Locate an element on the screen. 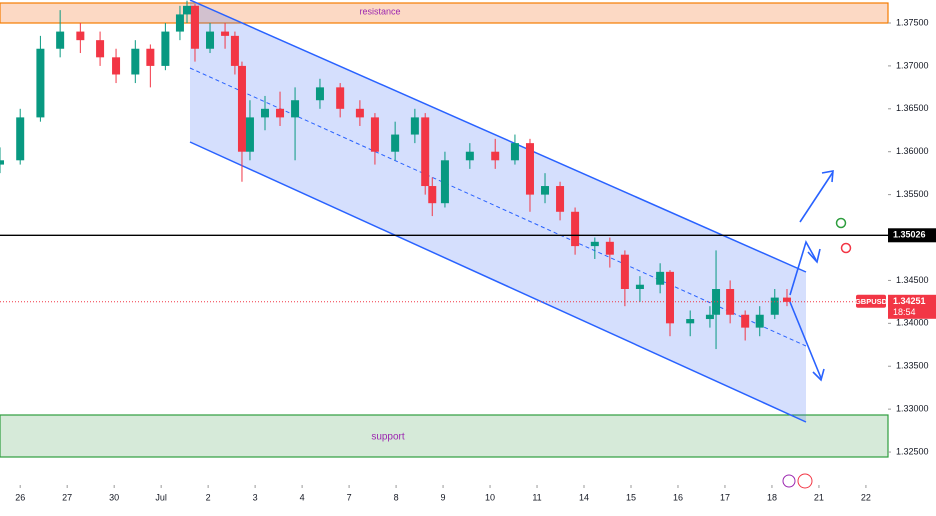  level-tag is located at coordinates (912, 235).